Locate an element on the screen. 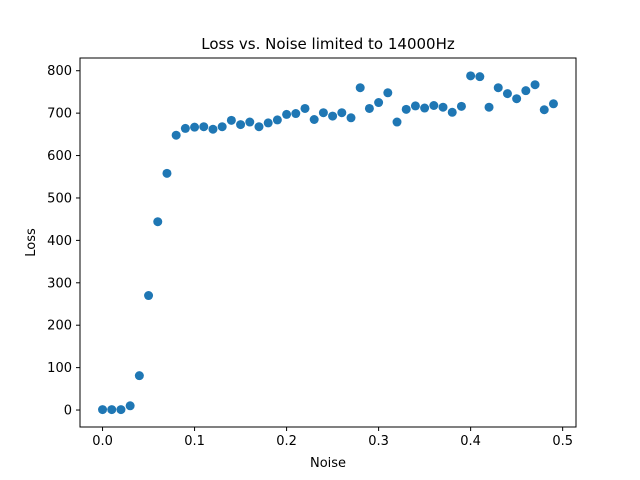 The width and height of the screenshot is (640, 480). y-tick-label: 100 is located at coordinates (59, 368).